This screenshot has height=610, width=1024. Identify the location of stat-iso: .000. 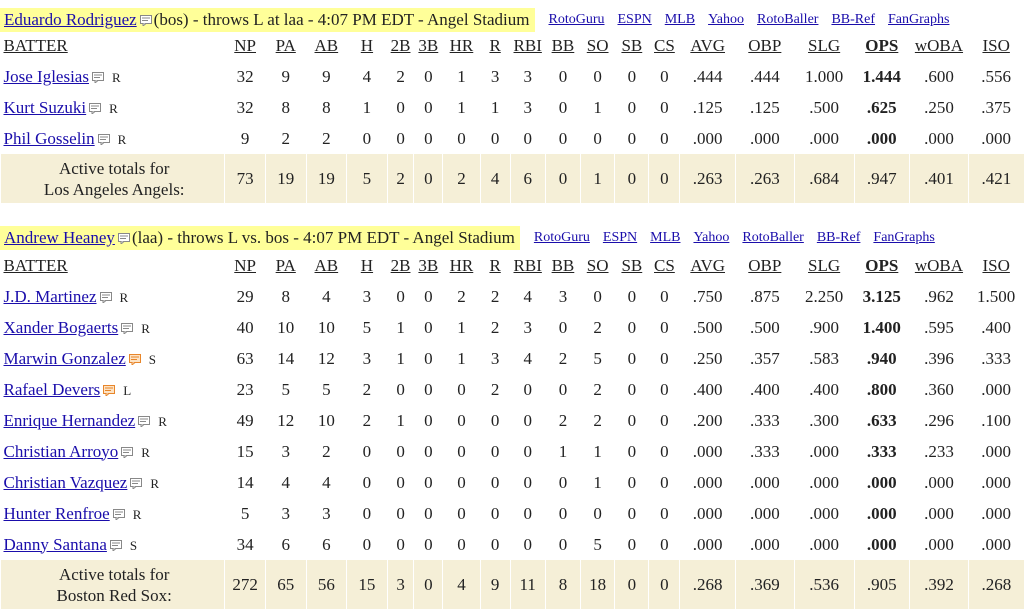
(996, 513).